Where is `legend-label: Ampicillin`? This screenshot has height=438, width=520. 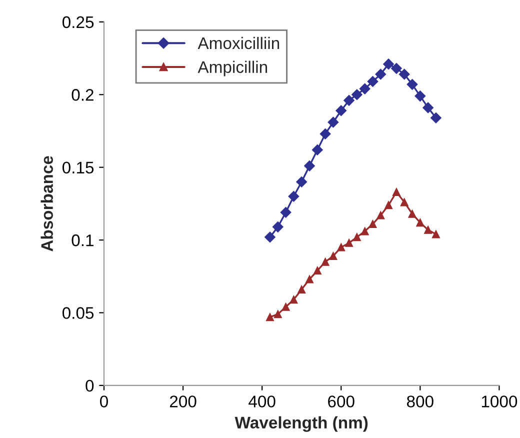 legend-label: Ampicillin is located at coordinates (233, 68).